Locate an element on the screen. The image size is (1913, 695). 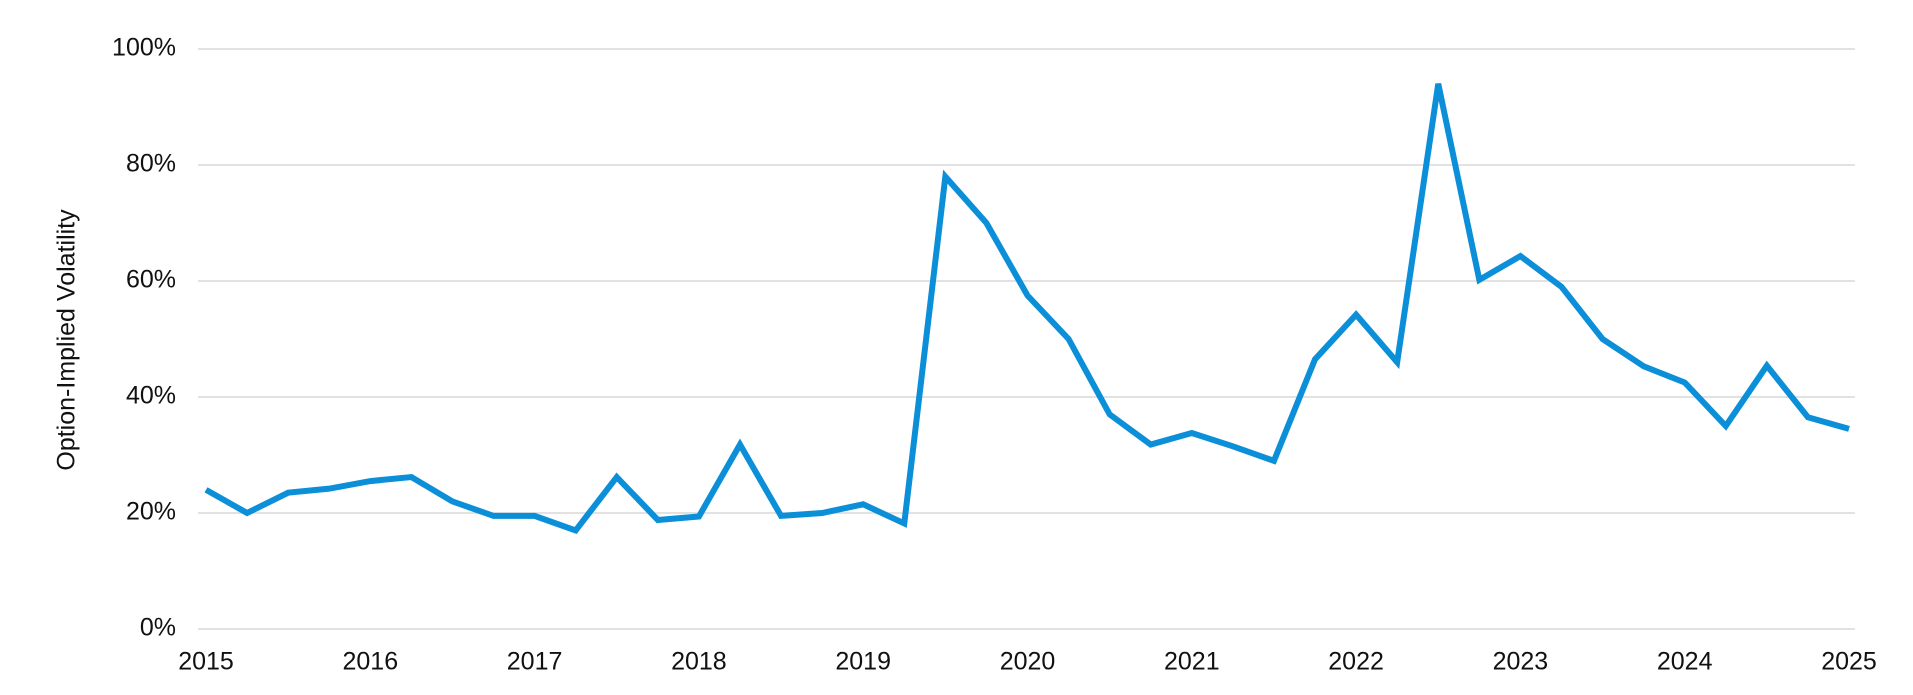
y-axis-label: Option-Implied Volatility is located at coordinates (67, 340).